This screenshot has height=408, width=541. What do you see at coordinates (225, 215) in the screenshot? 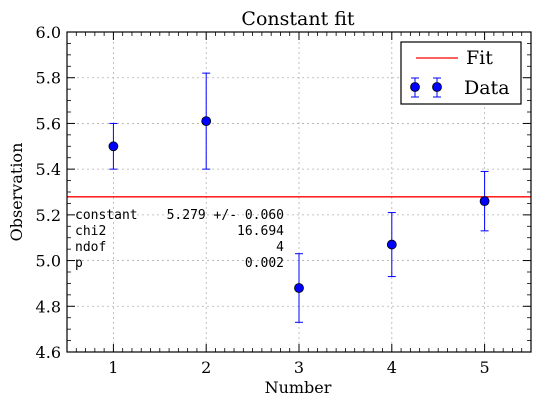
I see `fit-stat-value: 5.279 +/- 0.060` at bounding box center [225, 215].